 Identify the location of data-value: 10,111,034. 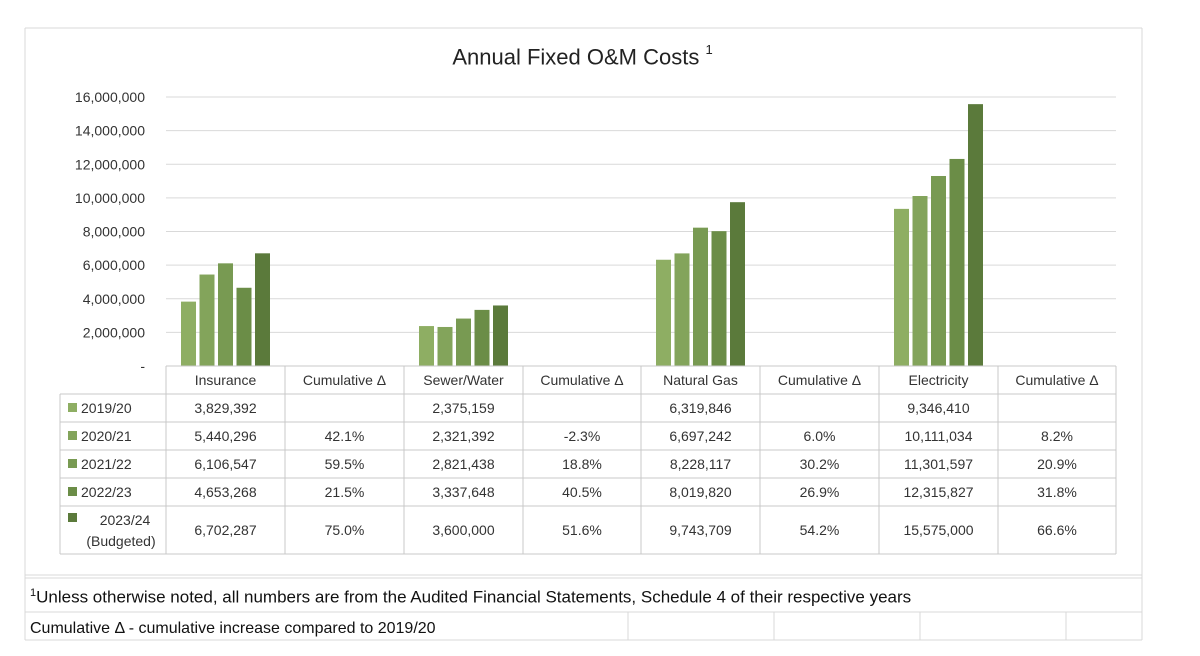
(939, 436).